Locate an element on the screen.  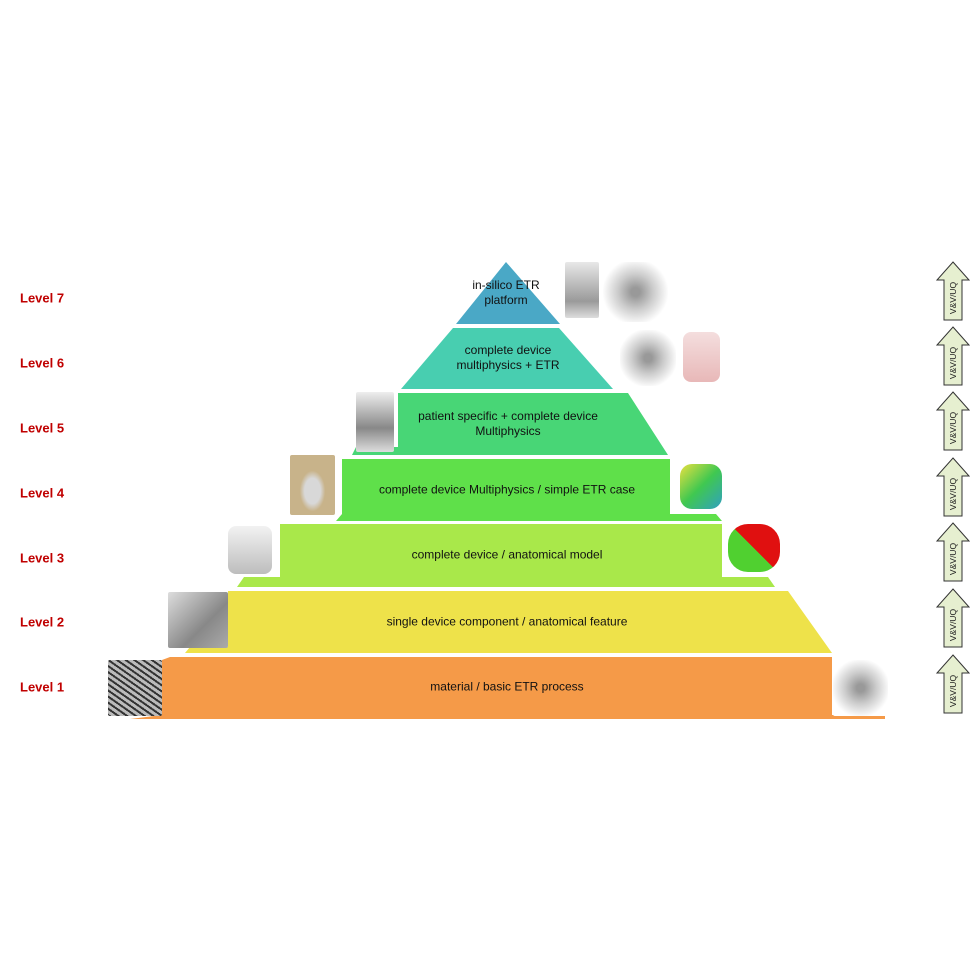
level-7-text: in-silico ETR platform is located at coordinates (505, 293).